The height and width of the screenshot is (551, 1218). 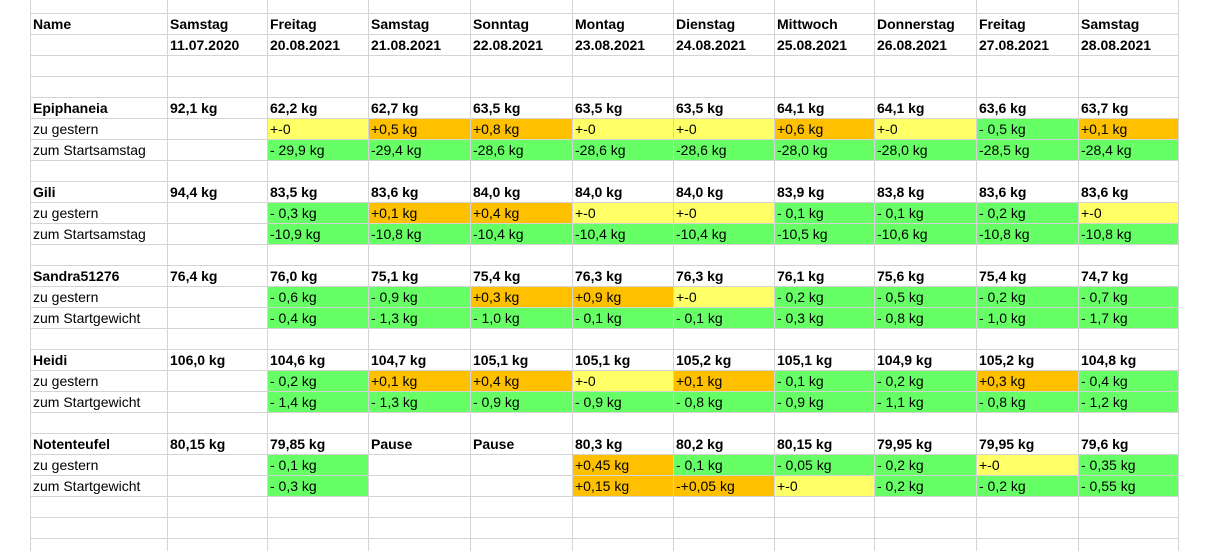 I want to click on weight-cell: 75,4 kg, so click(x=497, y=276).